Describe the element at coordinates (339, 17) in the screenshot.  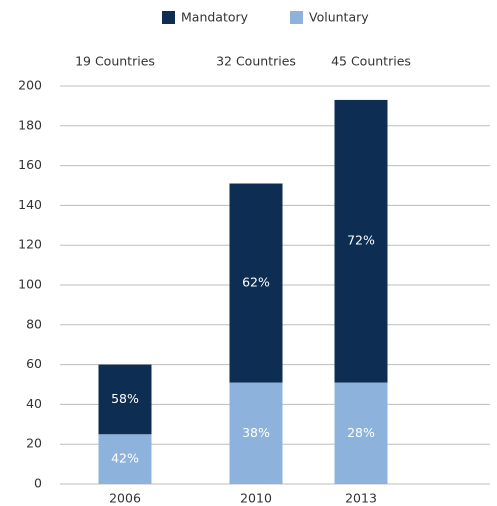
I see `legend-label: Voluntary` at that location.